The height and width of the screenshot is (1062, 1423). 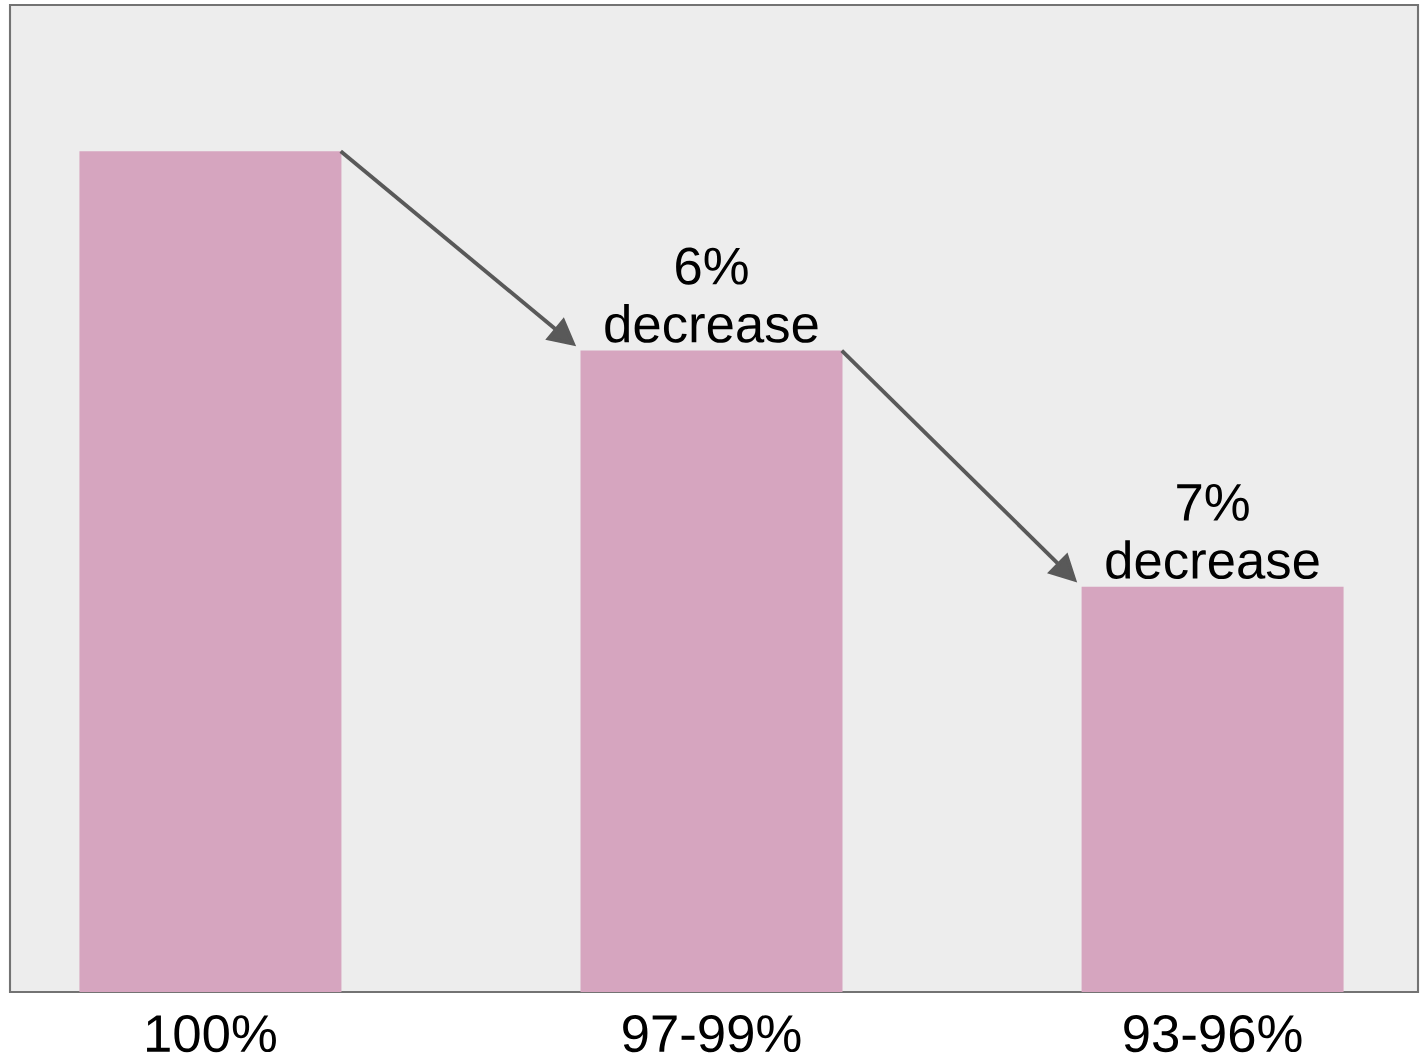 What do you see at coordinates (711, 295) in the screenshot?
I see `annotation: 6% decrease` at bounding box center [711, 295].